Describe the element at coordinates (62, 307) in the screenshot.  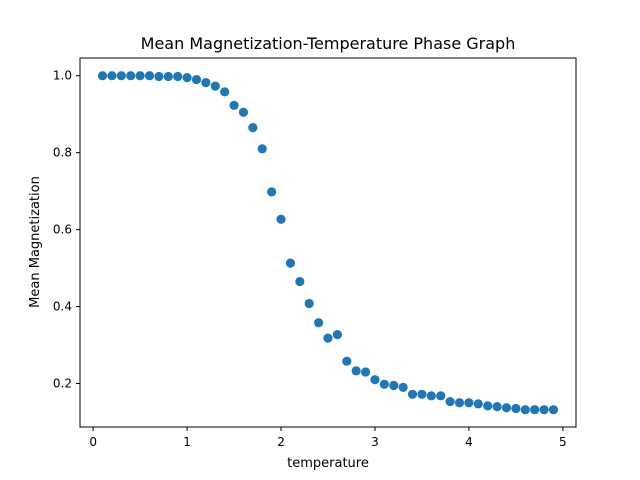
I see `y-tick-label: 0.4` at that location.